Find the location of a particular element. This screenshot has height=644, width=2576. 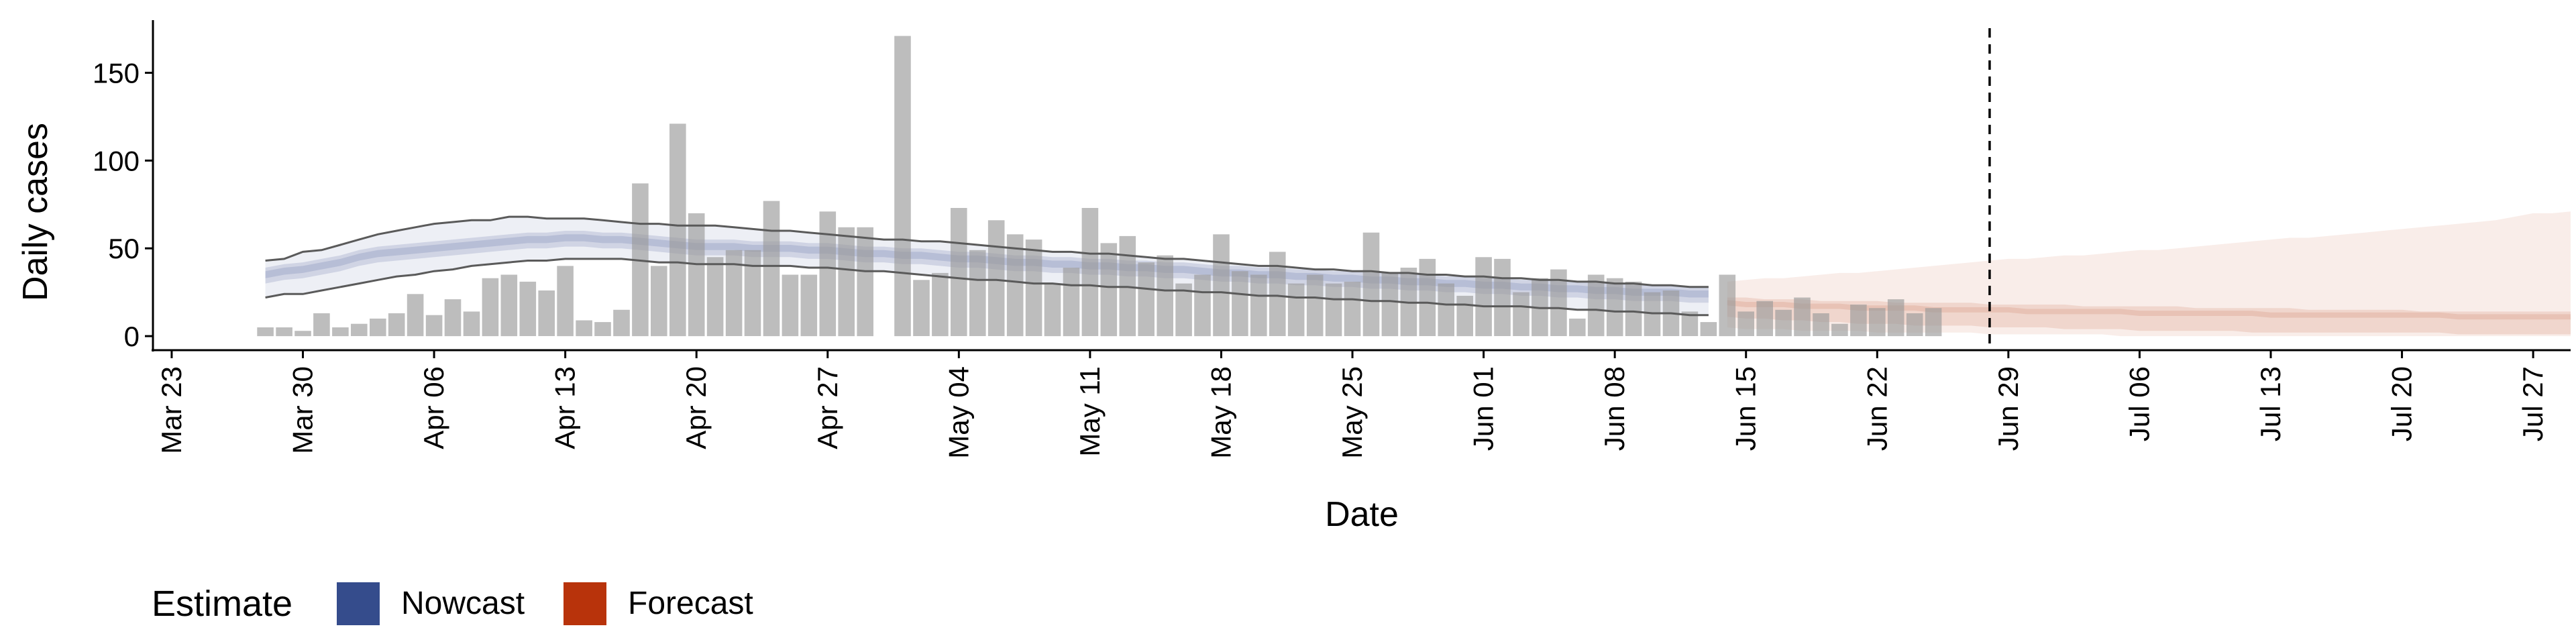

y-tick-label-150: 150 is located at coordinates (116, 73).